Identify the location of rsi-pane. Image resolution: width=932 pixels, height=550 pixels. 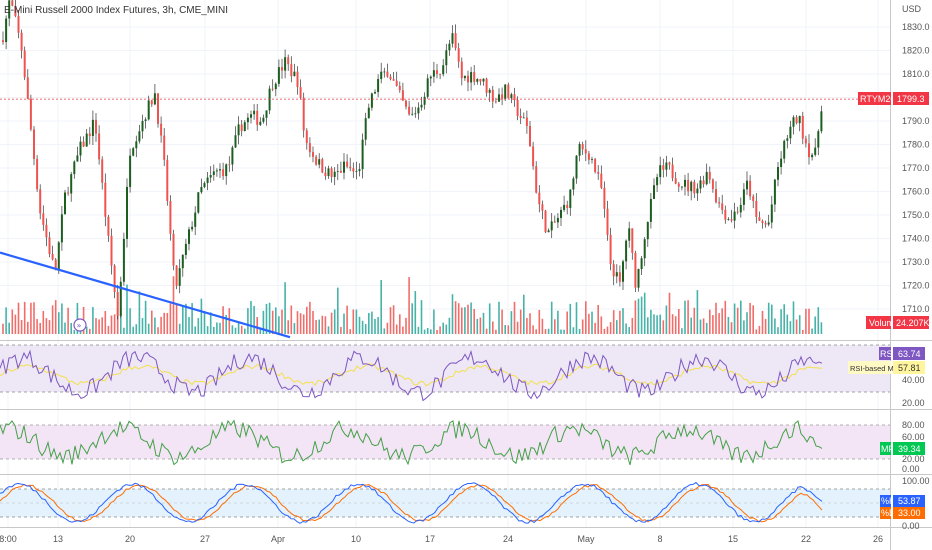
(445, 373).